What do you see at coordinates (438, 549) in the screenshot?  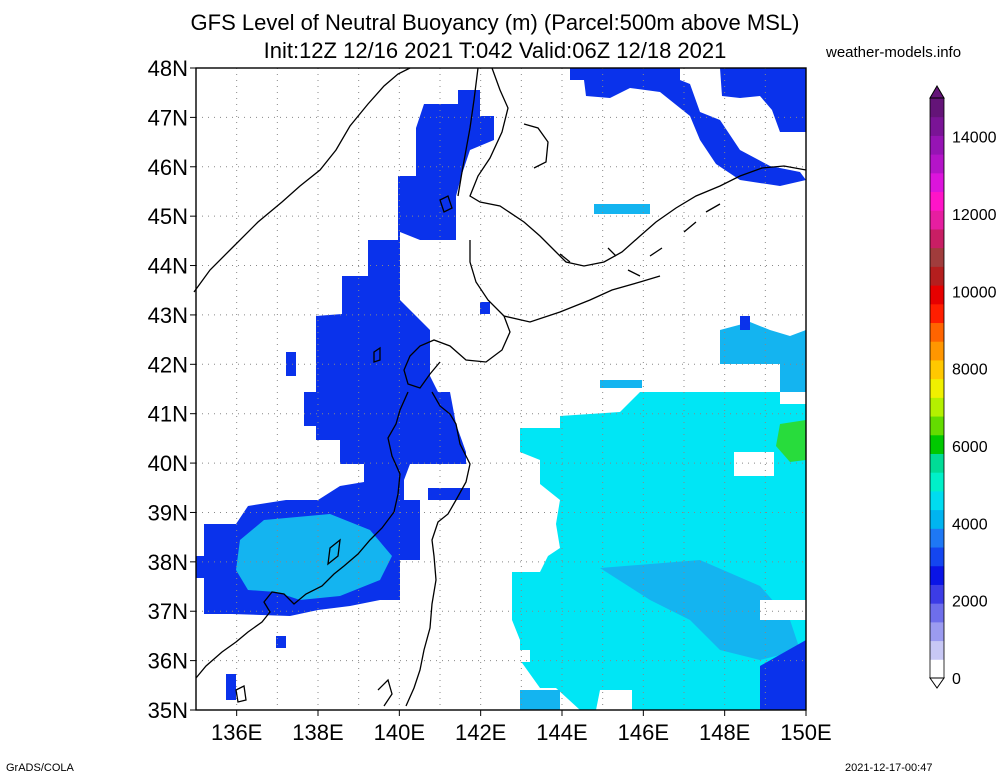 I see `coastline-honshu-north` at bounding box center [438, 549].